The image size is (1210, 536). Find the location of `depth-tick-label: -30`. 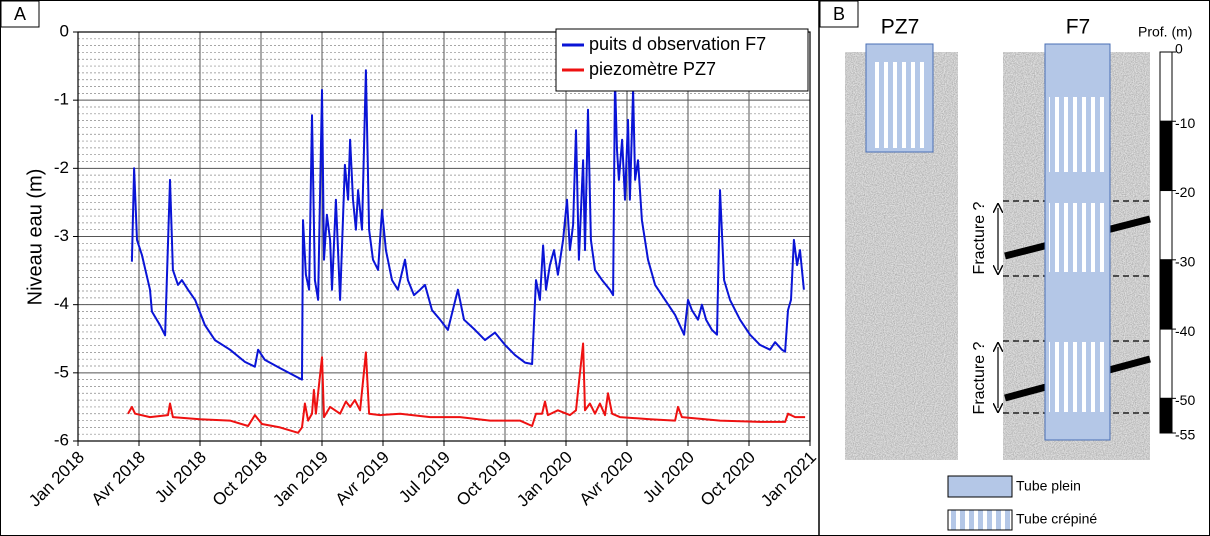

depth-tick-label: -30 is located at coordinates (1185, 262).